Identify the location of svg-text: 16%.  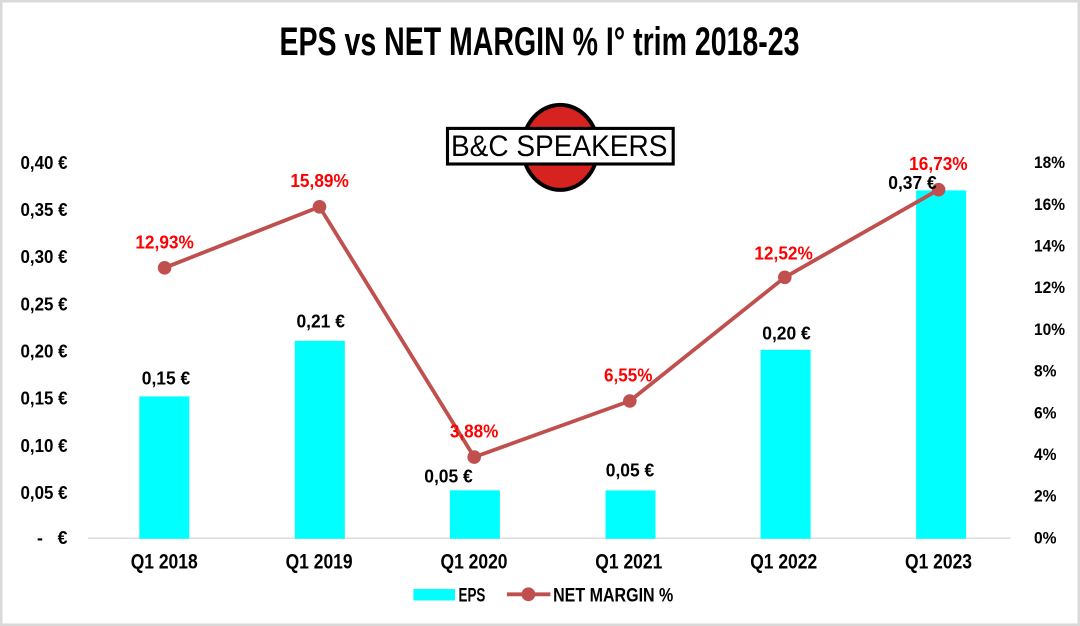
(1049, 204).